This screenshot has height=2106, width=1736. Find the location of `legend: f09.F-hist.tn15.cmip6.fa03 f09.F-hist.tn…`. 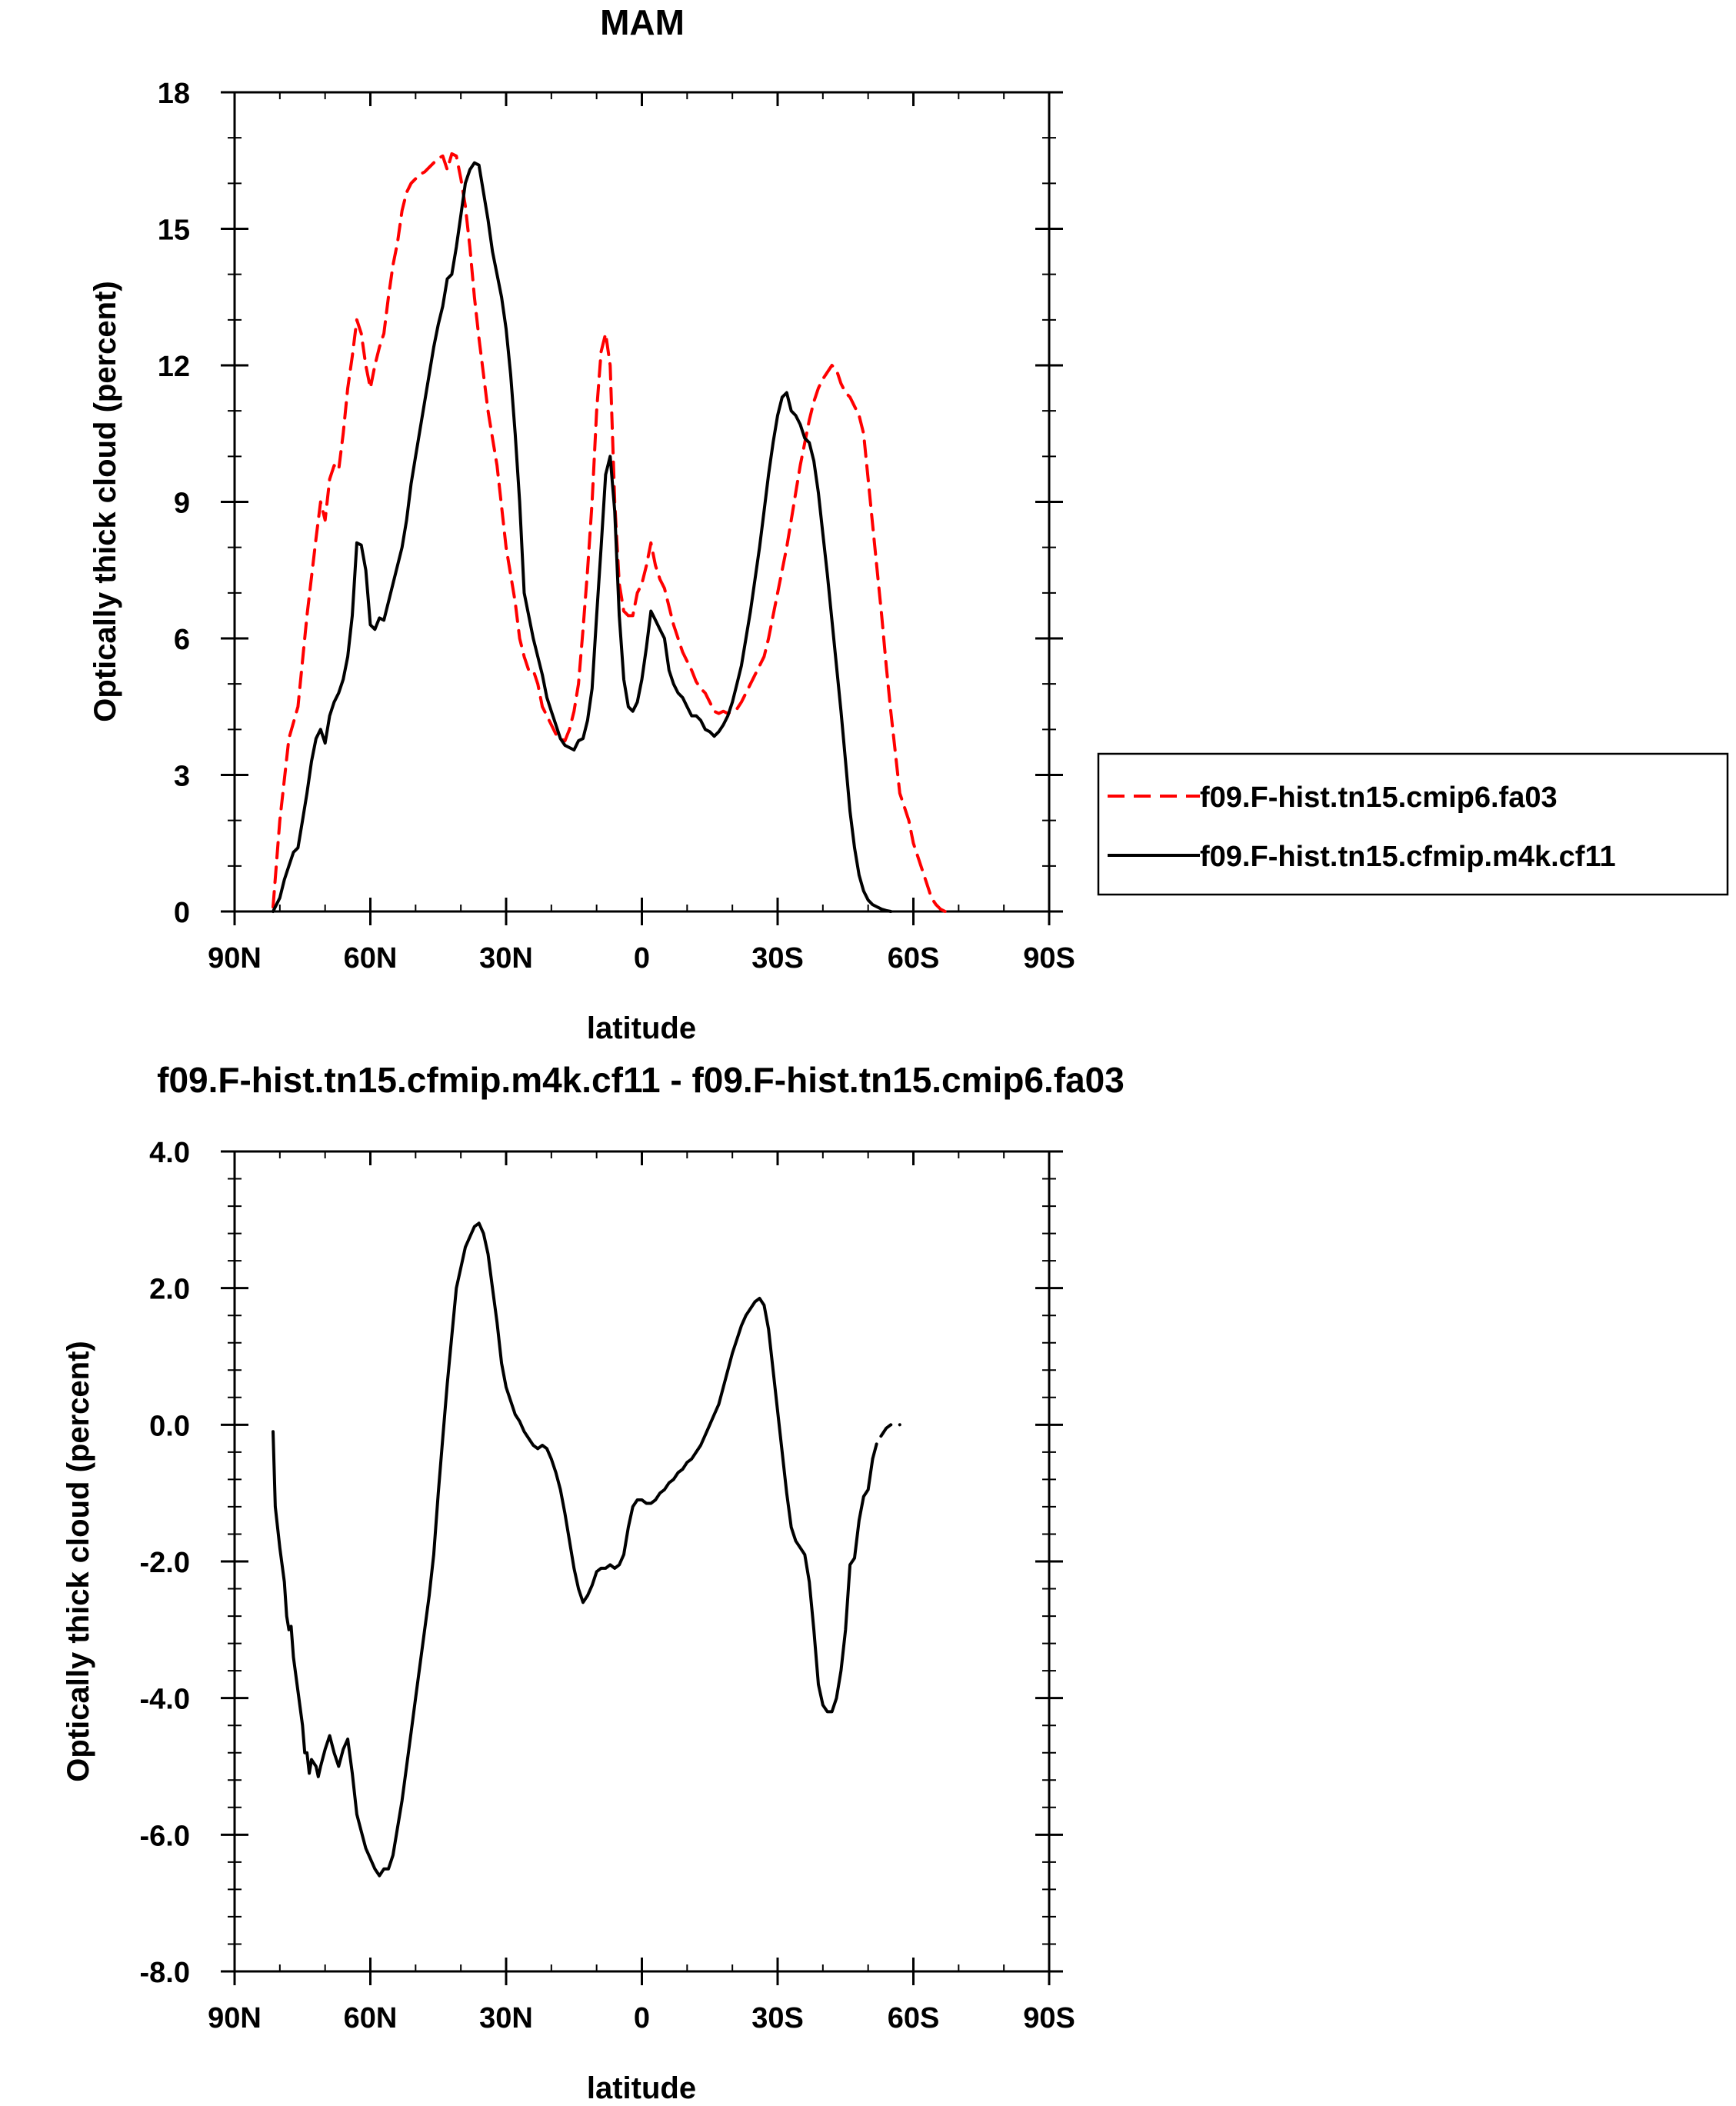

legend: f09.F-hist.tn15.cmip6.fa03 f09.F-hist.tn… is located at coordinates (1413, 824).